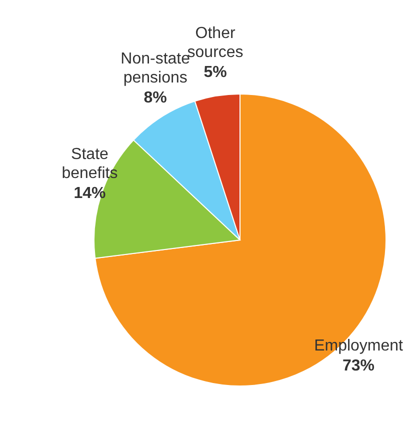 The width and height of the screenshot is (416, 433). I want to click on data-label: 73%, so click(358, 366).